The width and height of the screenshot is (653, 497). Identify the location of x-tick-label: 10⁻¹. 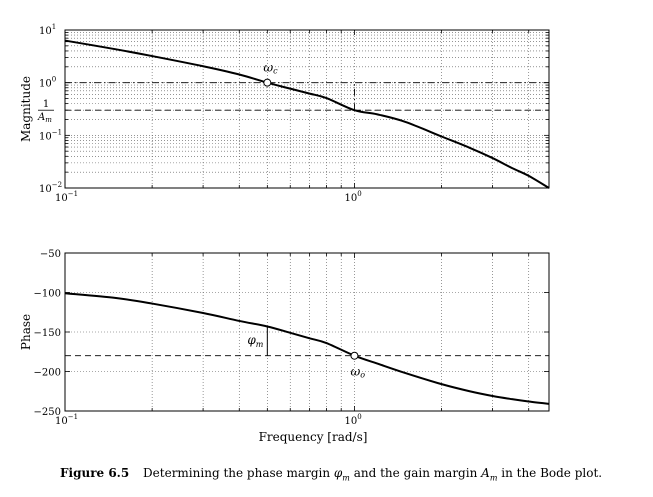
(66, 197).